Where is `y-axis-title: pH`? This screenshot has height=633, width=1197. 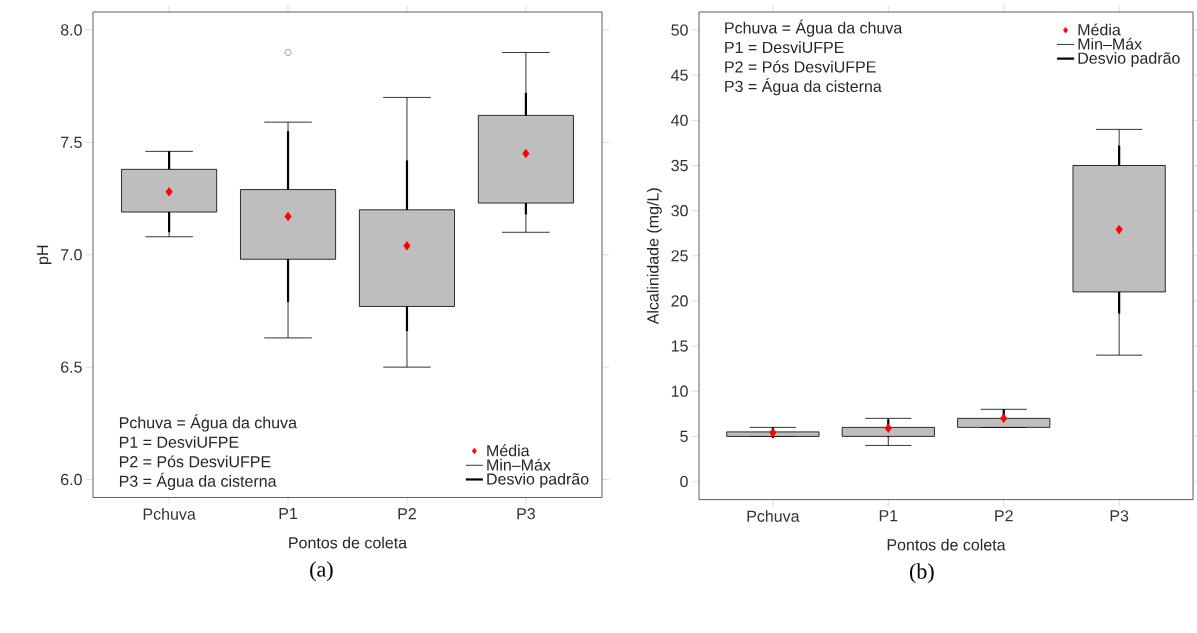
y-axis-title: pH is located at coordinates (44, 254).